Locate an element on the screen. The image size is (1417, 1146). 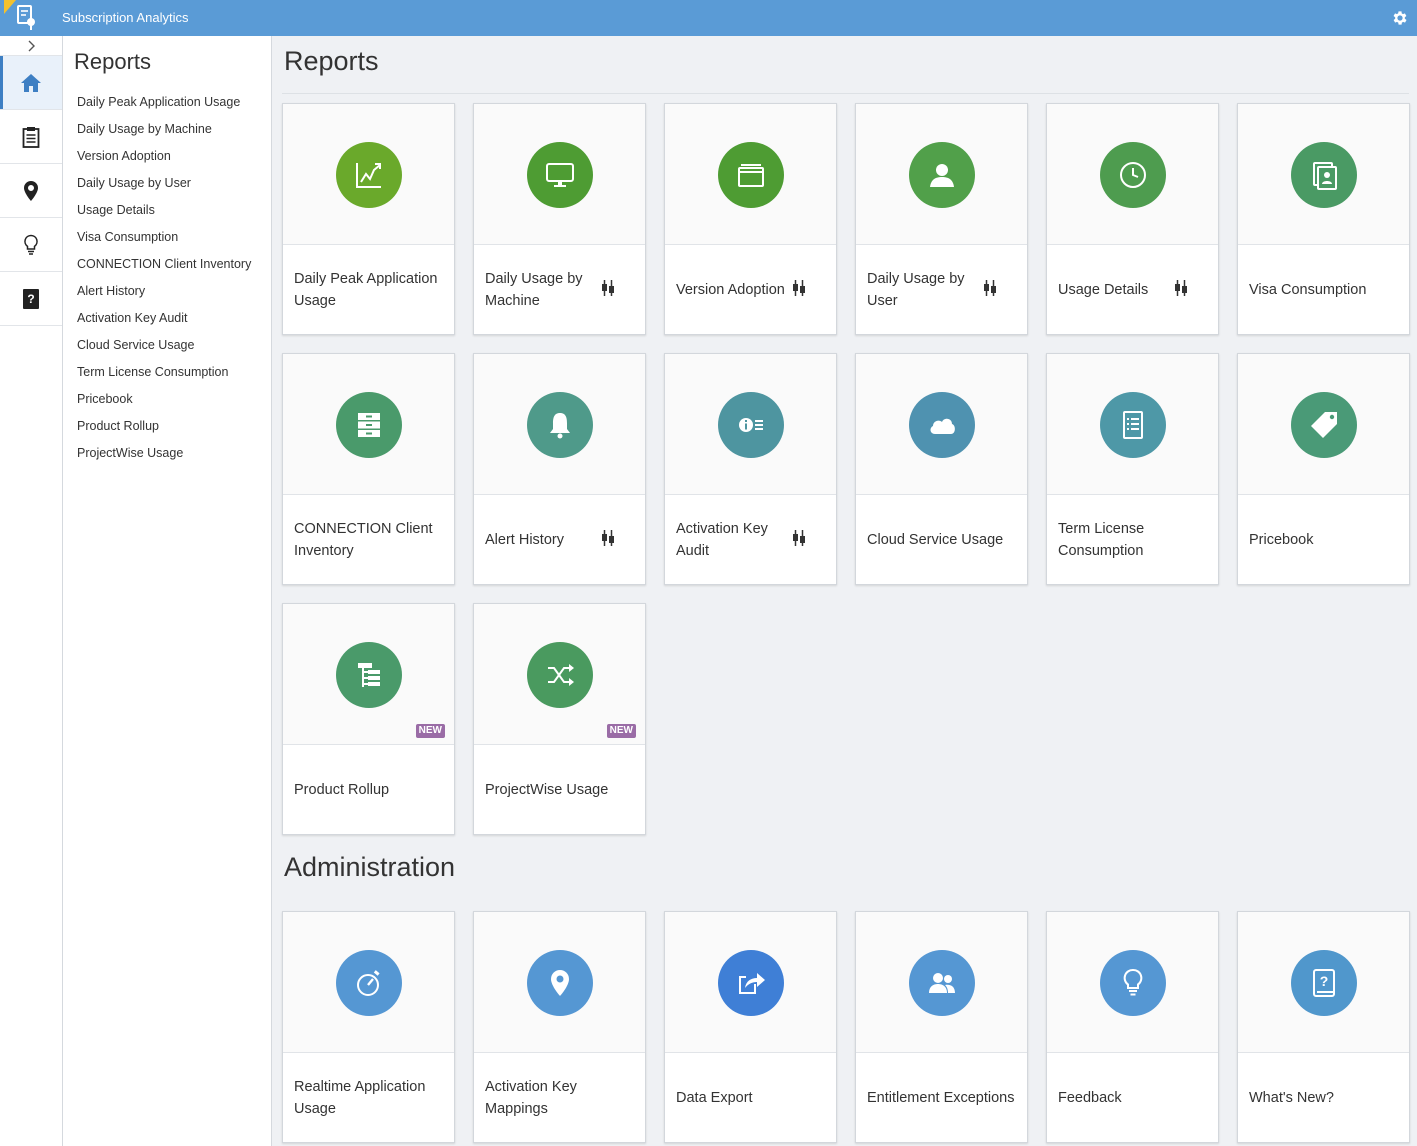
tile-label: Product Rollup is located at coordinates (342, 790).